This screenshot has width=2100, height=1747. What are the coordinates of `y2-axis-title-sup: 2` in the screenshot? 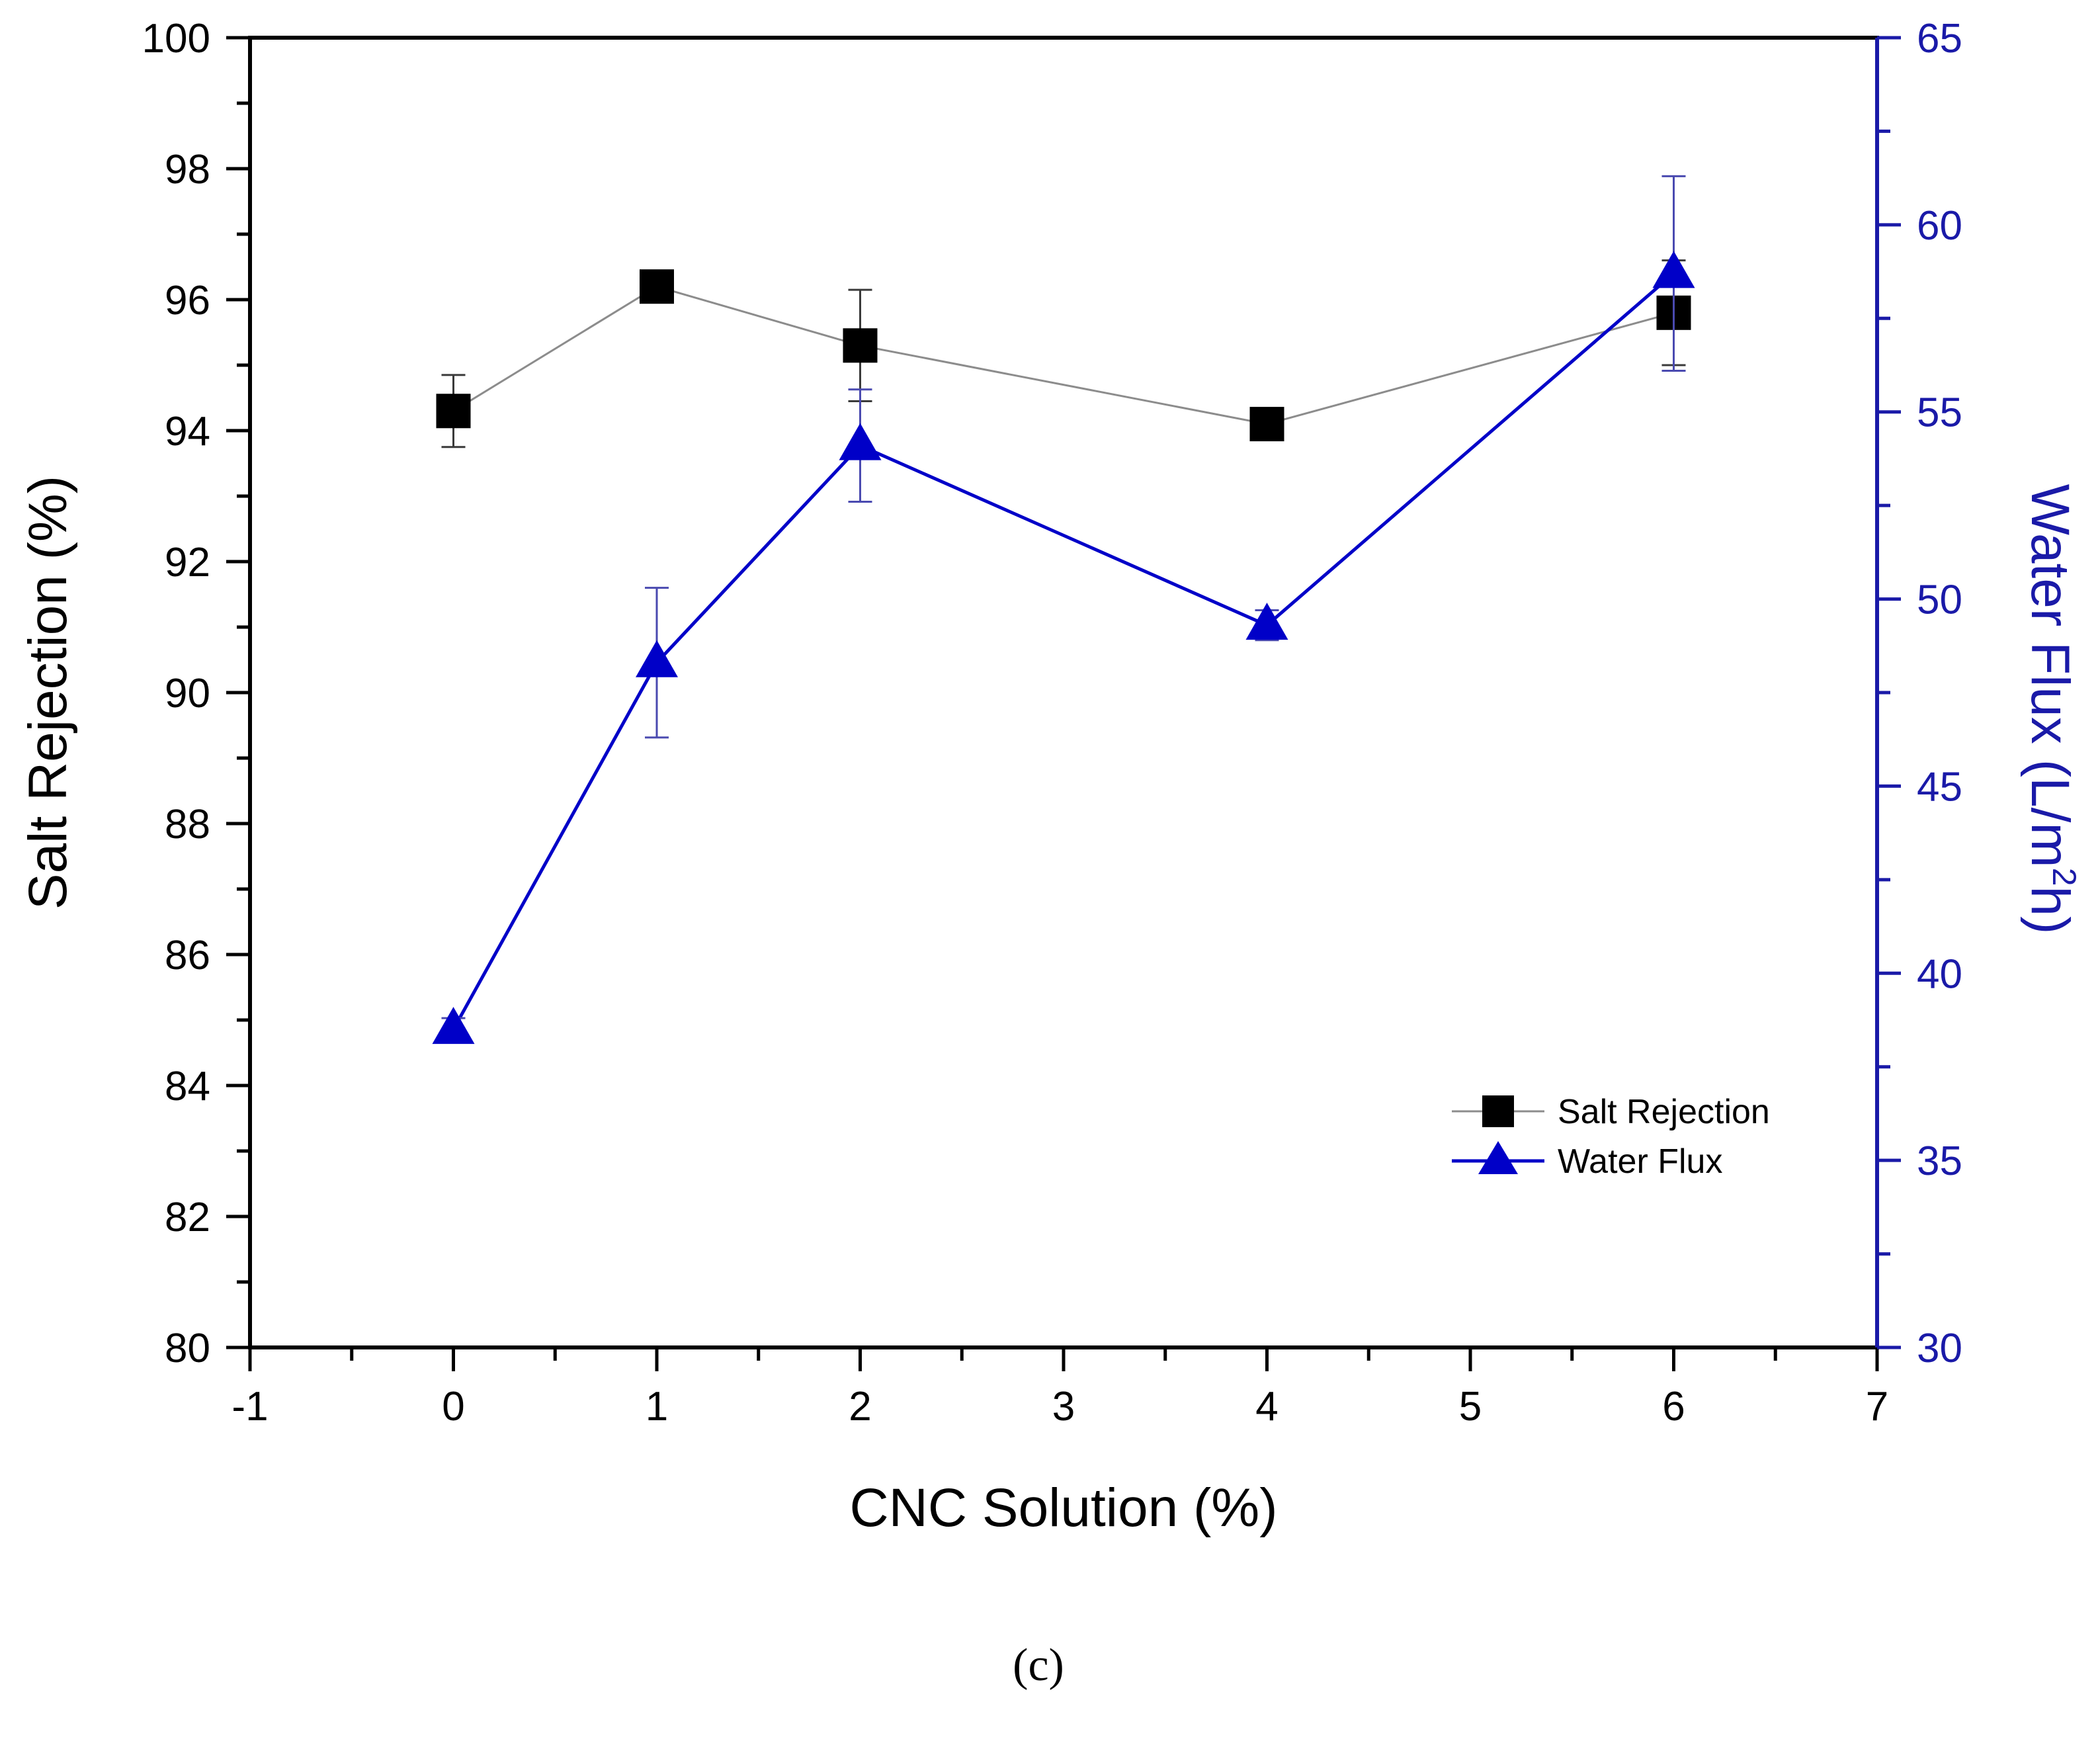 It's located at (2064, 877).